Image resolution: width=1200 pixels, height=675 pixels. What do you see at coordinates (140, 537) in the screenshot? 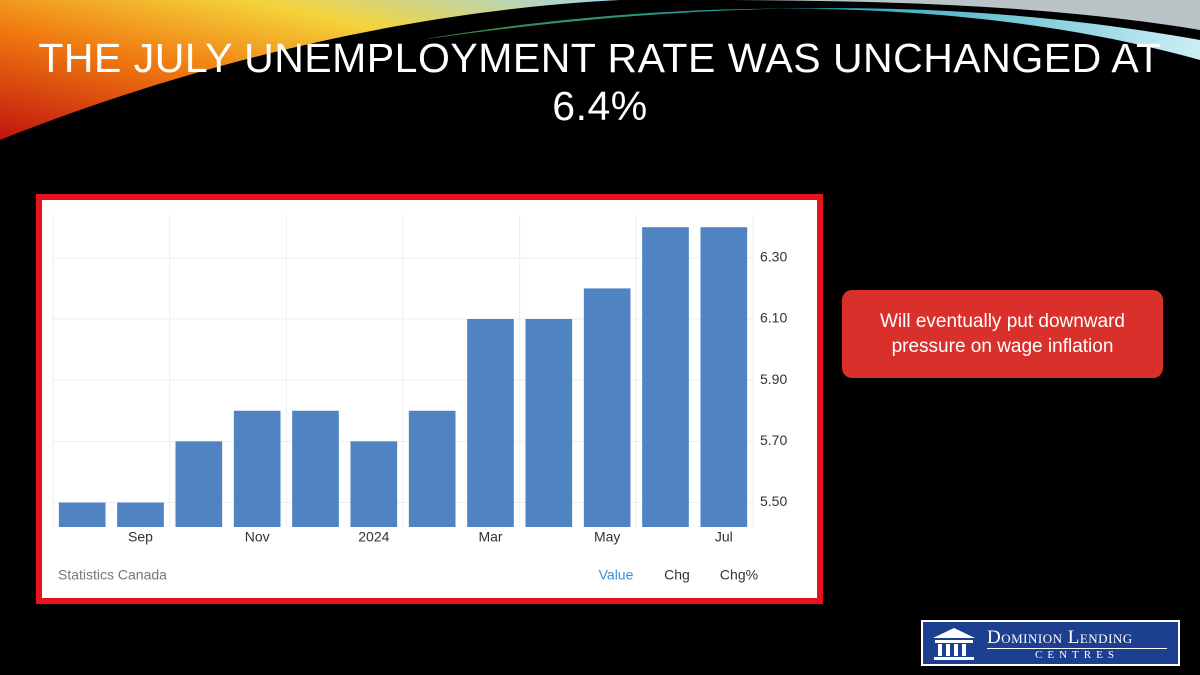
I see `x-tick-label: Sep` at bounding box center [140, 537].